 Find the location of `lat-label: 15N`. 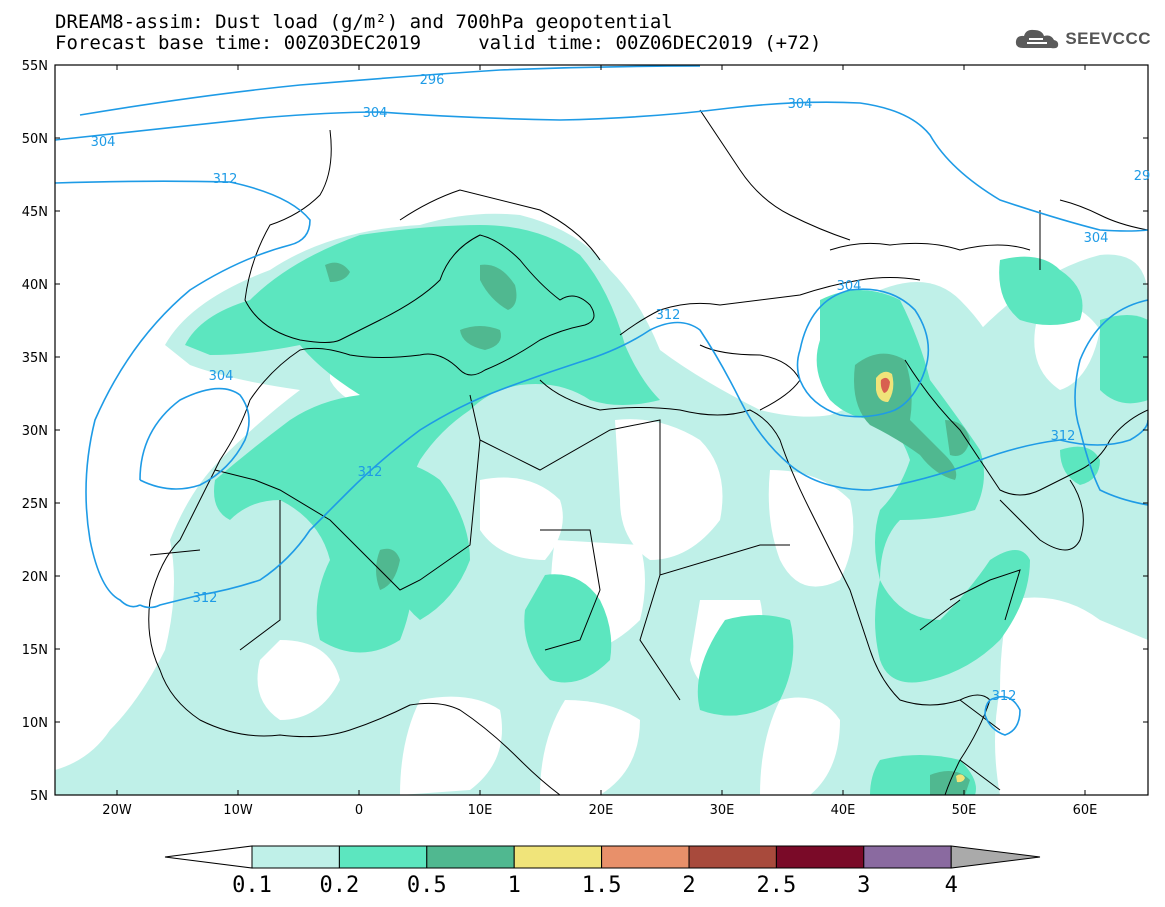

lat-label: 15N is located at coordinates (35, 650).